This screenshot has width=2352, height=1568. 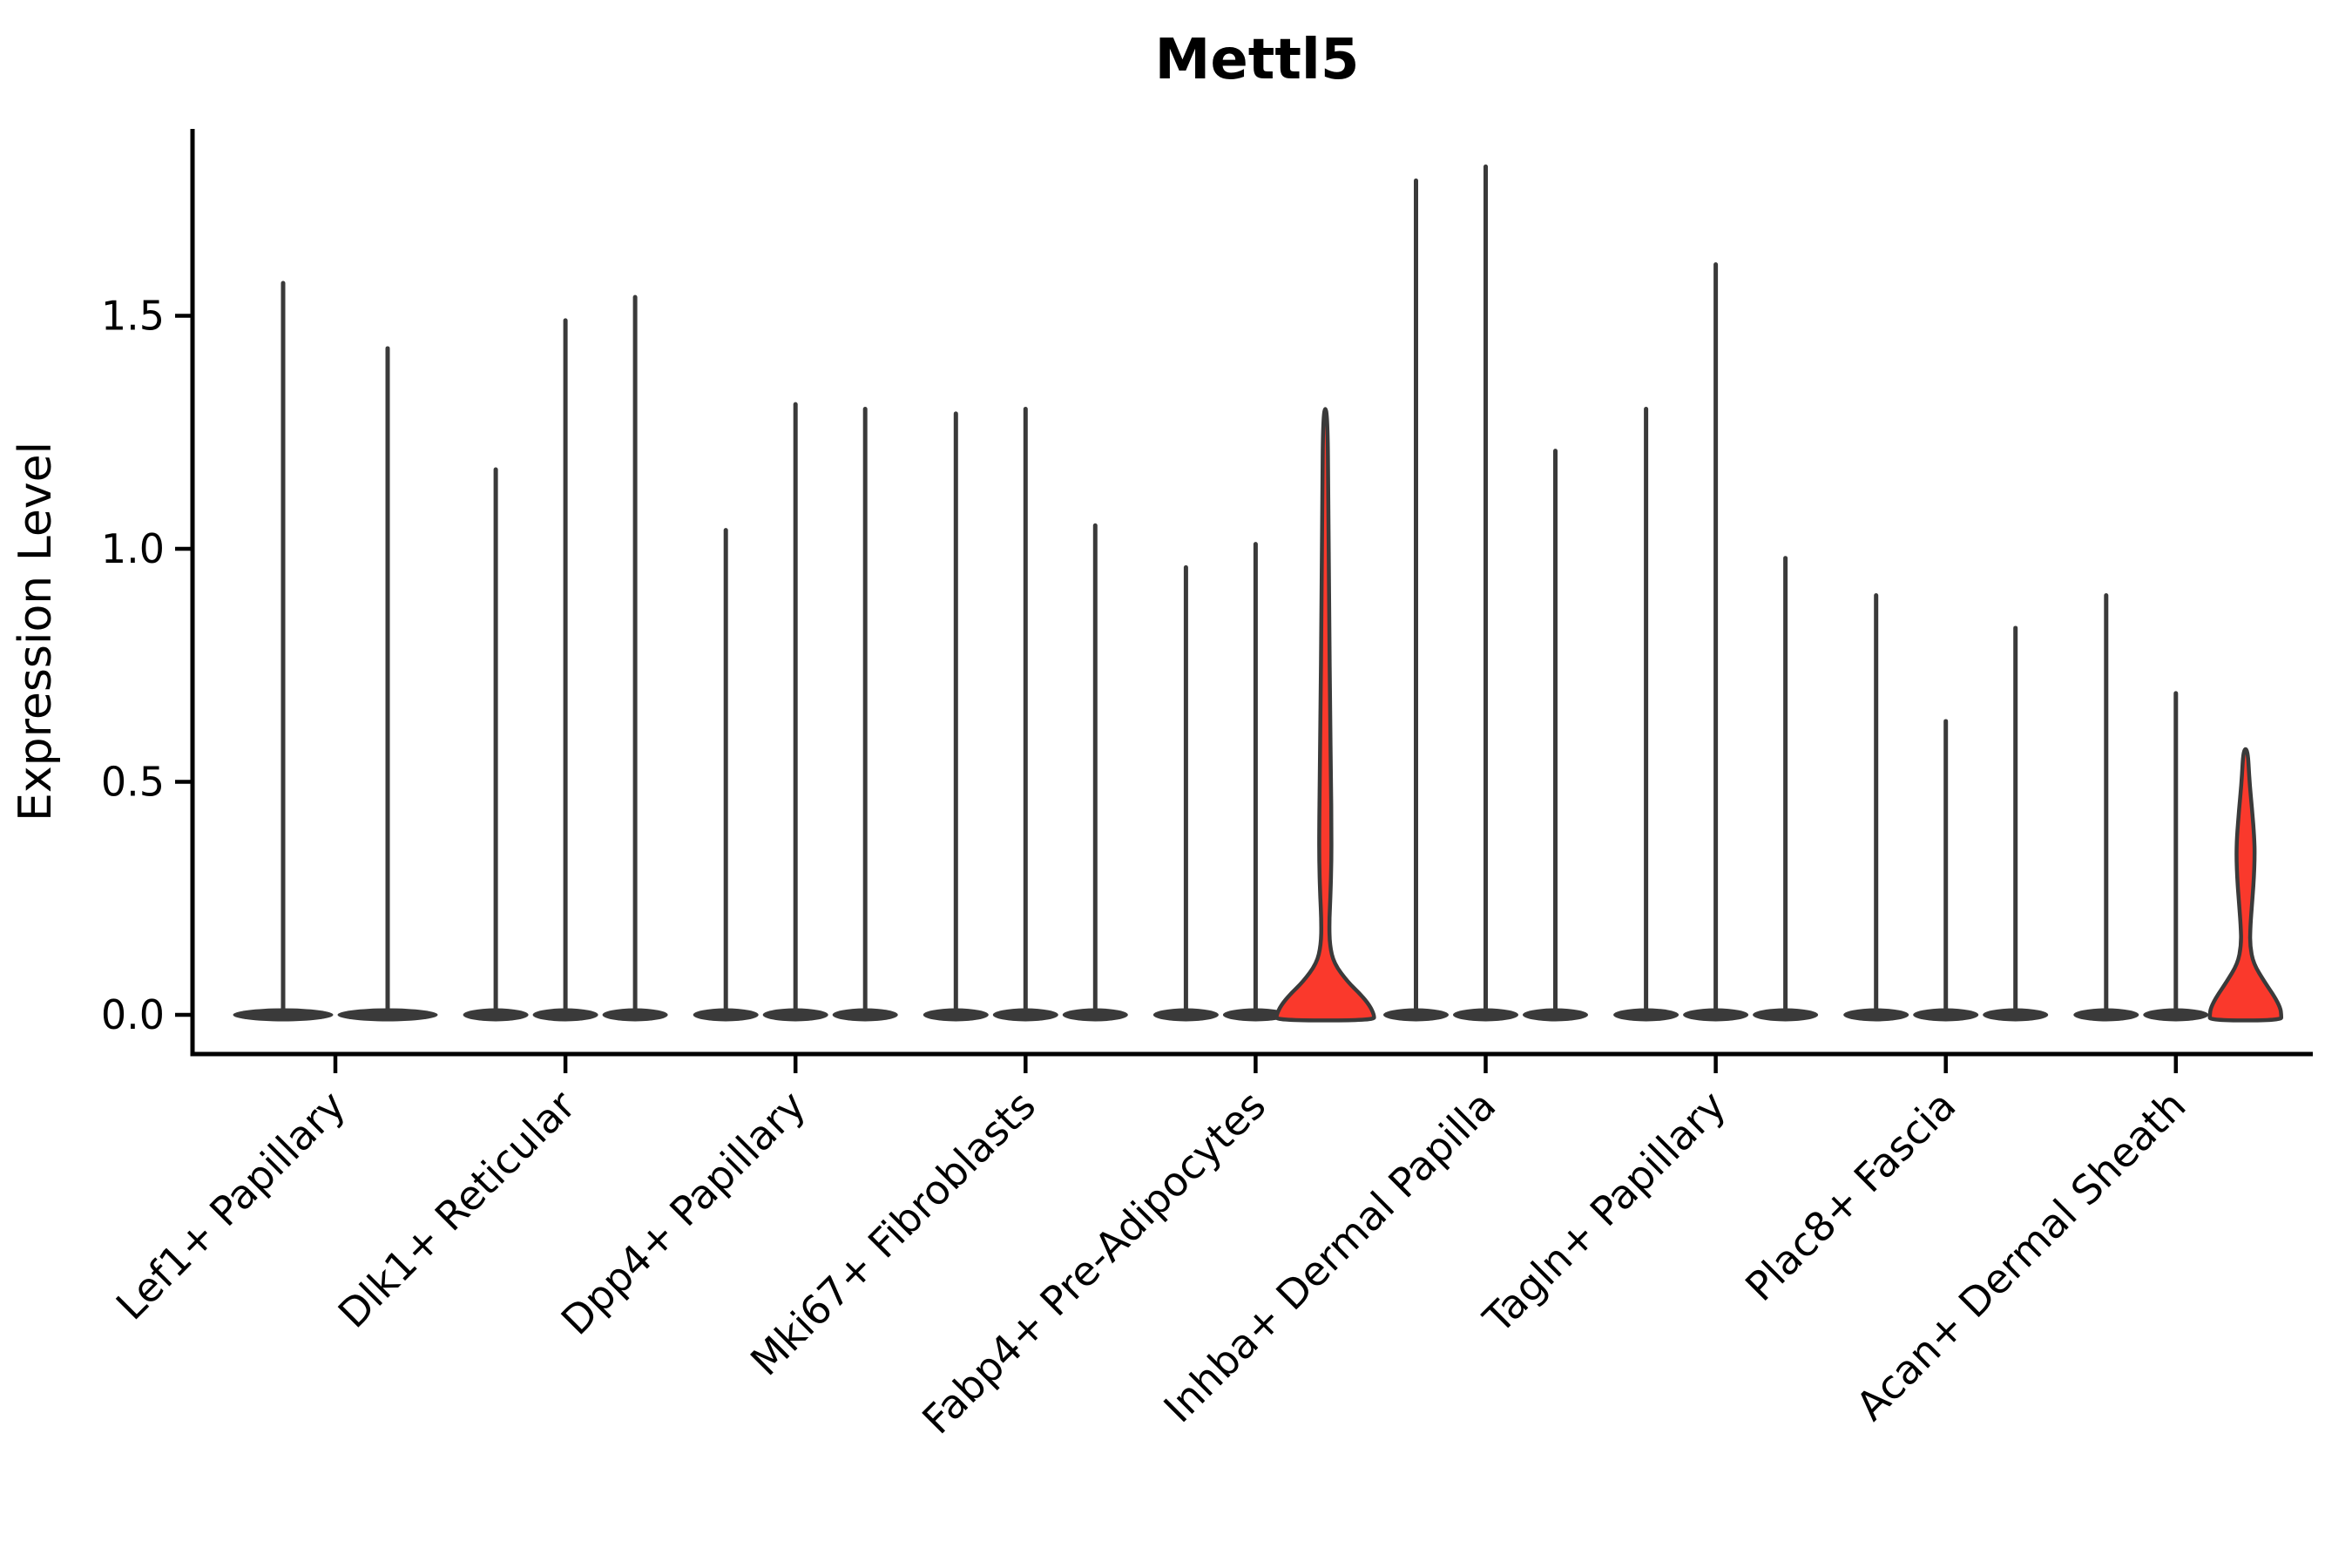 What do you see at coordinates (231, 1205) in the screenshot?
I see `x-tick-label: Lef1+ Papillary` at bounding box center [231, 1205].